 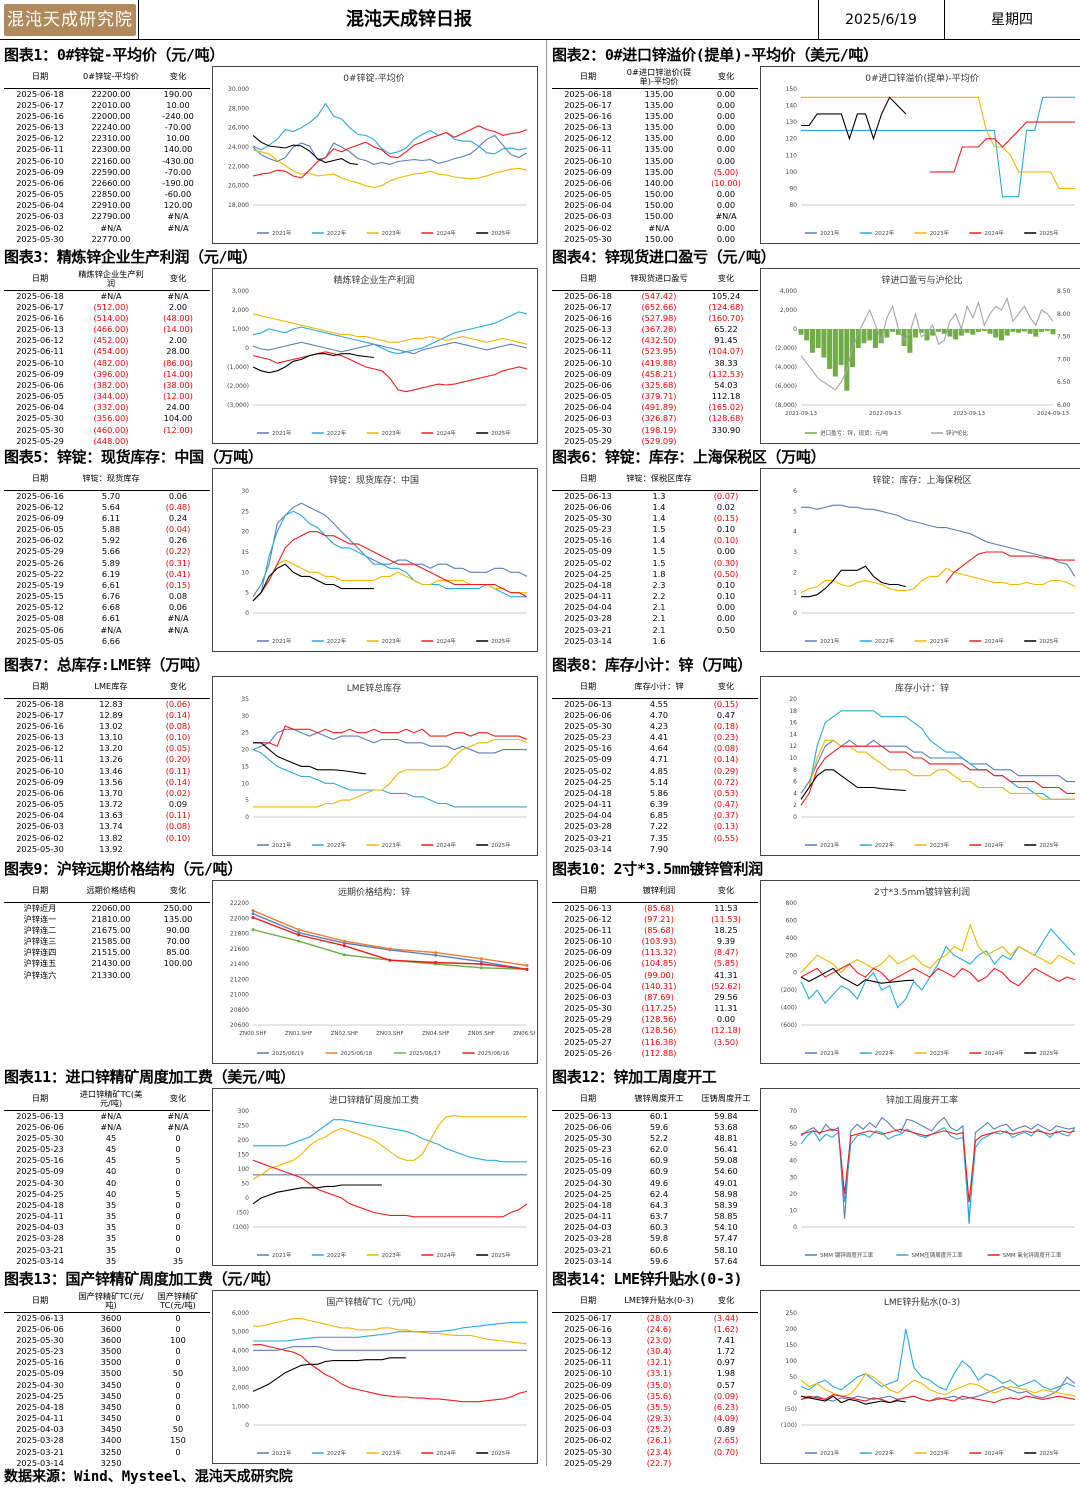 I want to click on table-cell: 105.24, so click(x=726, y=295).